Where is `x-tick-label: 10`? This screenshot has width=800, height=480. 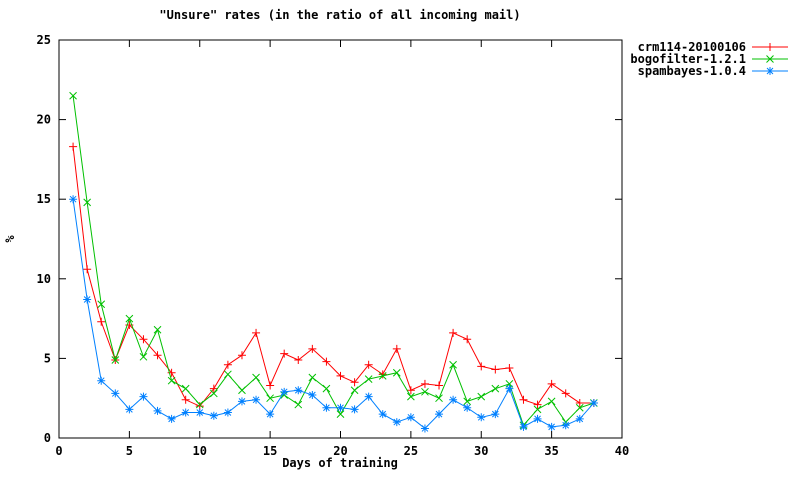
x-tick-label: 10 is located at coordinates (200, 451).